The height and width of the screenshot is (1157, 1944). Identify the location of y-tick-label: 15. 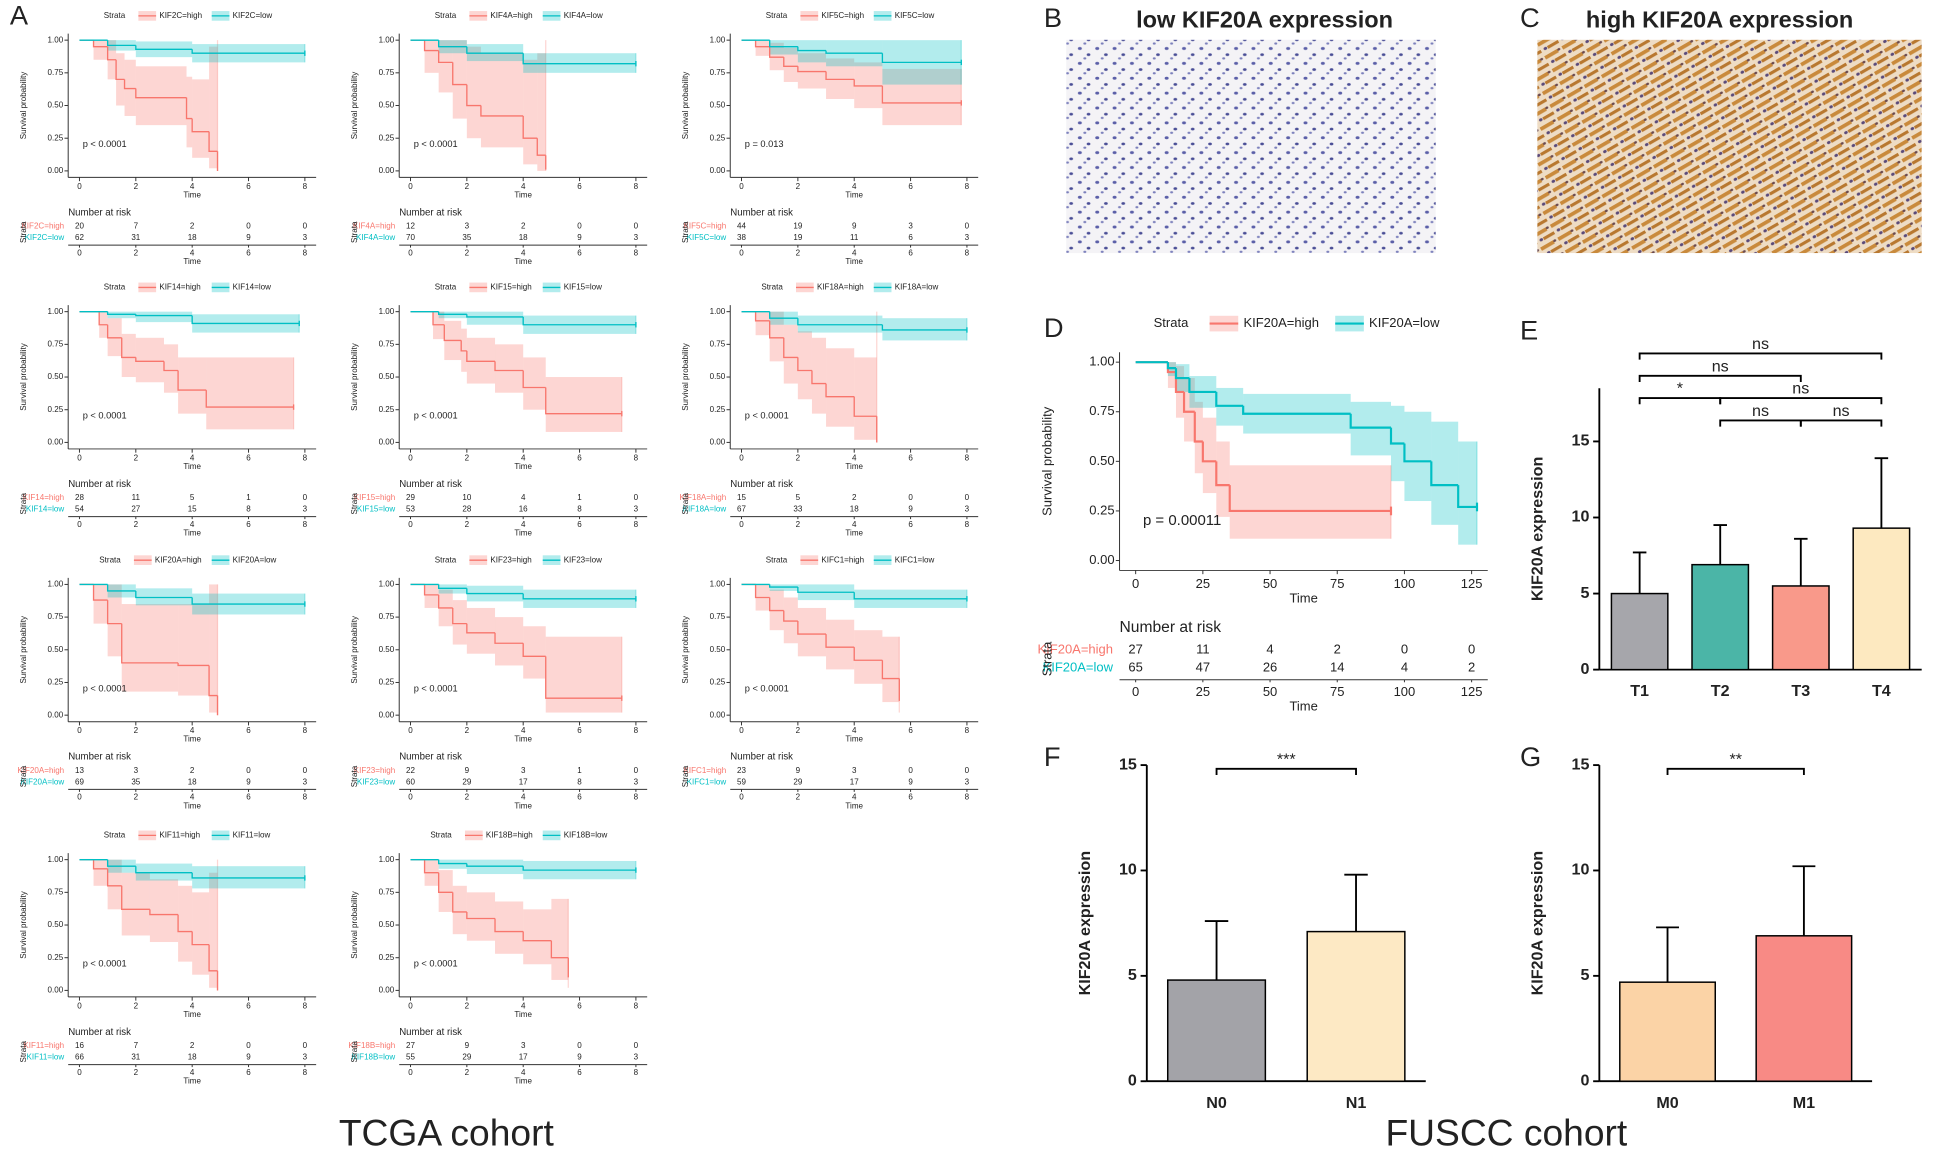
(1580, 441).